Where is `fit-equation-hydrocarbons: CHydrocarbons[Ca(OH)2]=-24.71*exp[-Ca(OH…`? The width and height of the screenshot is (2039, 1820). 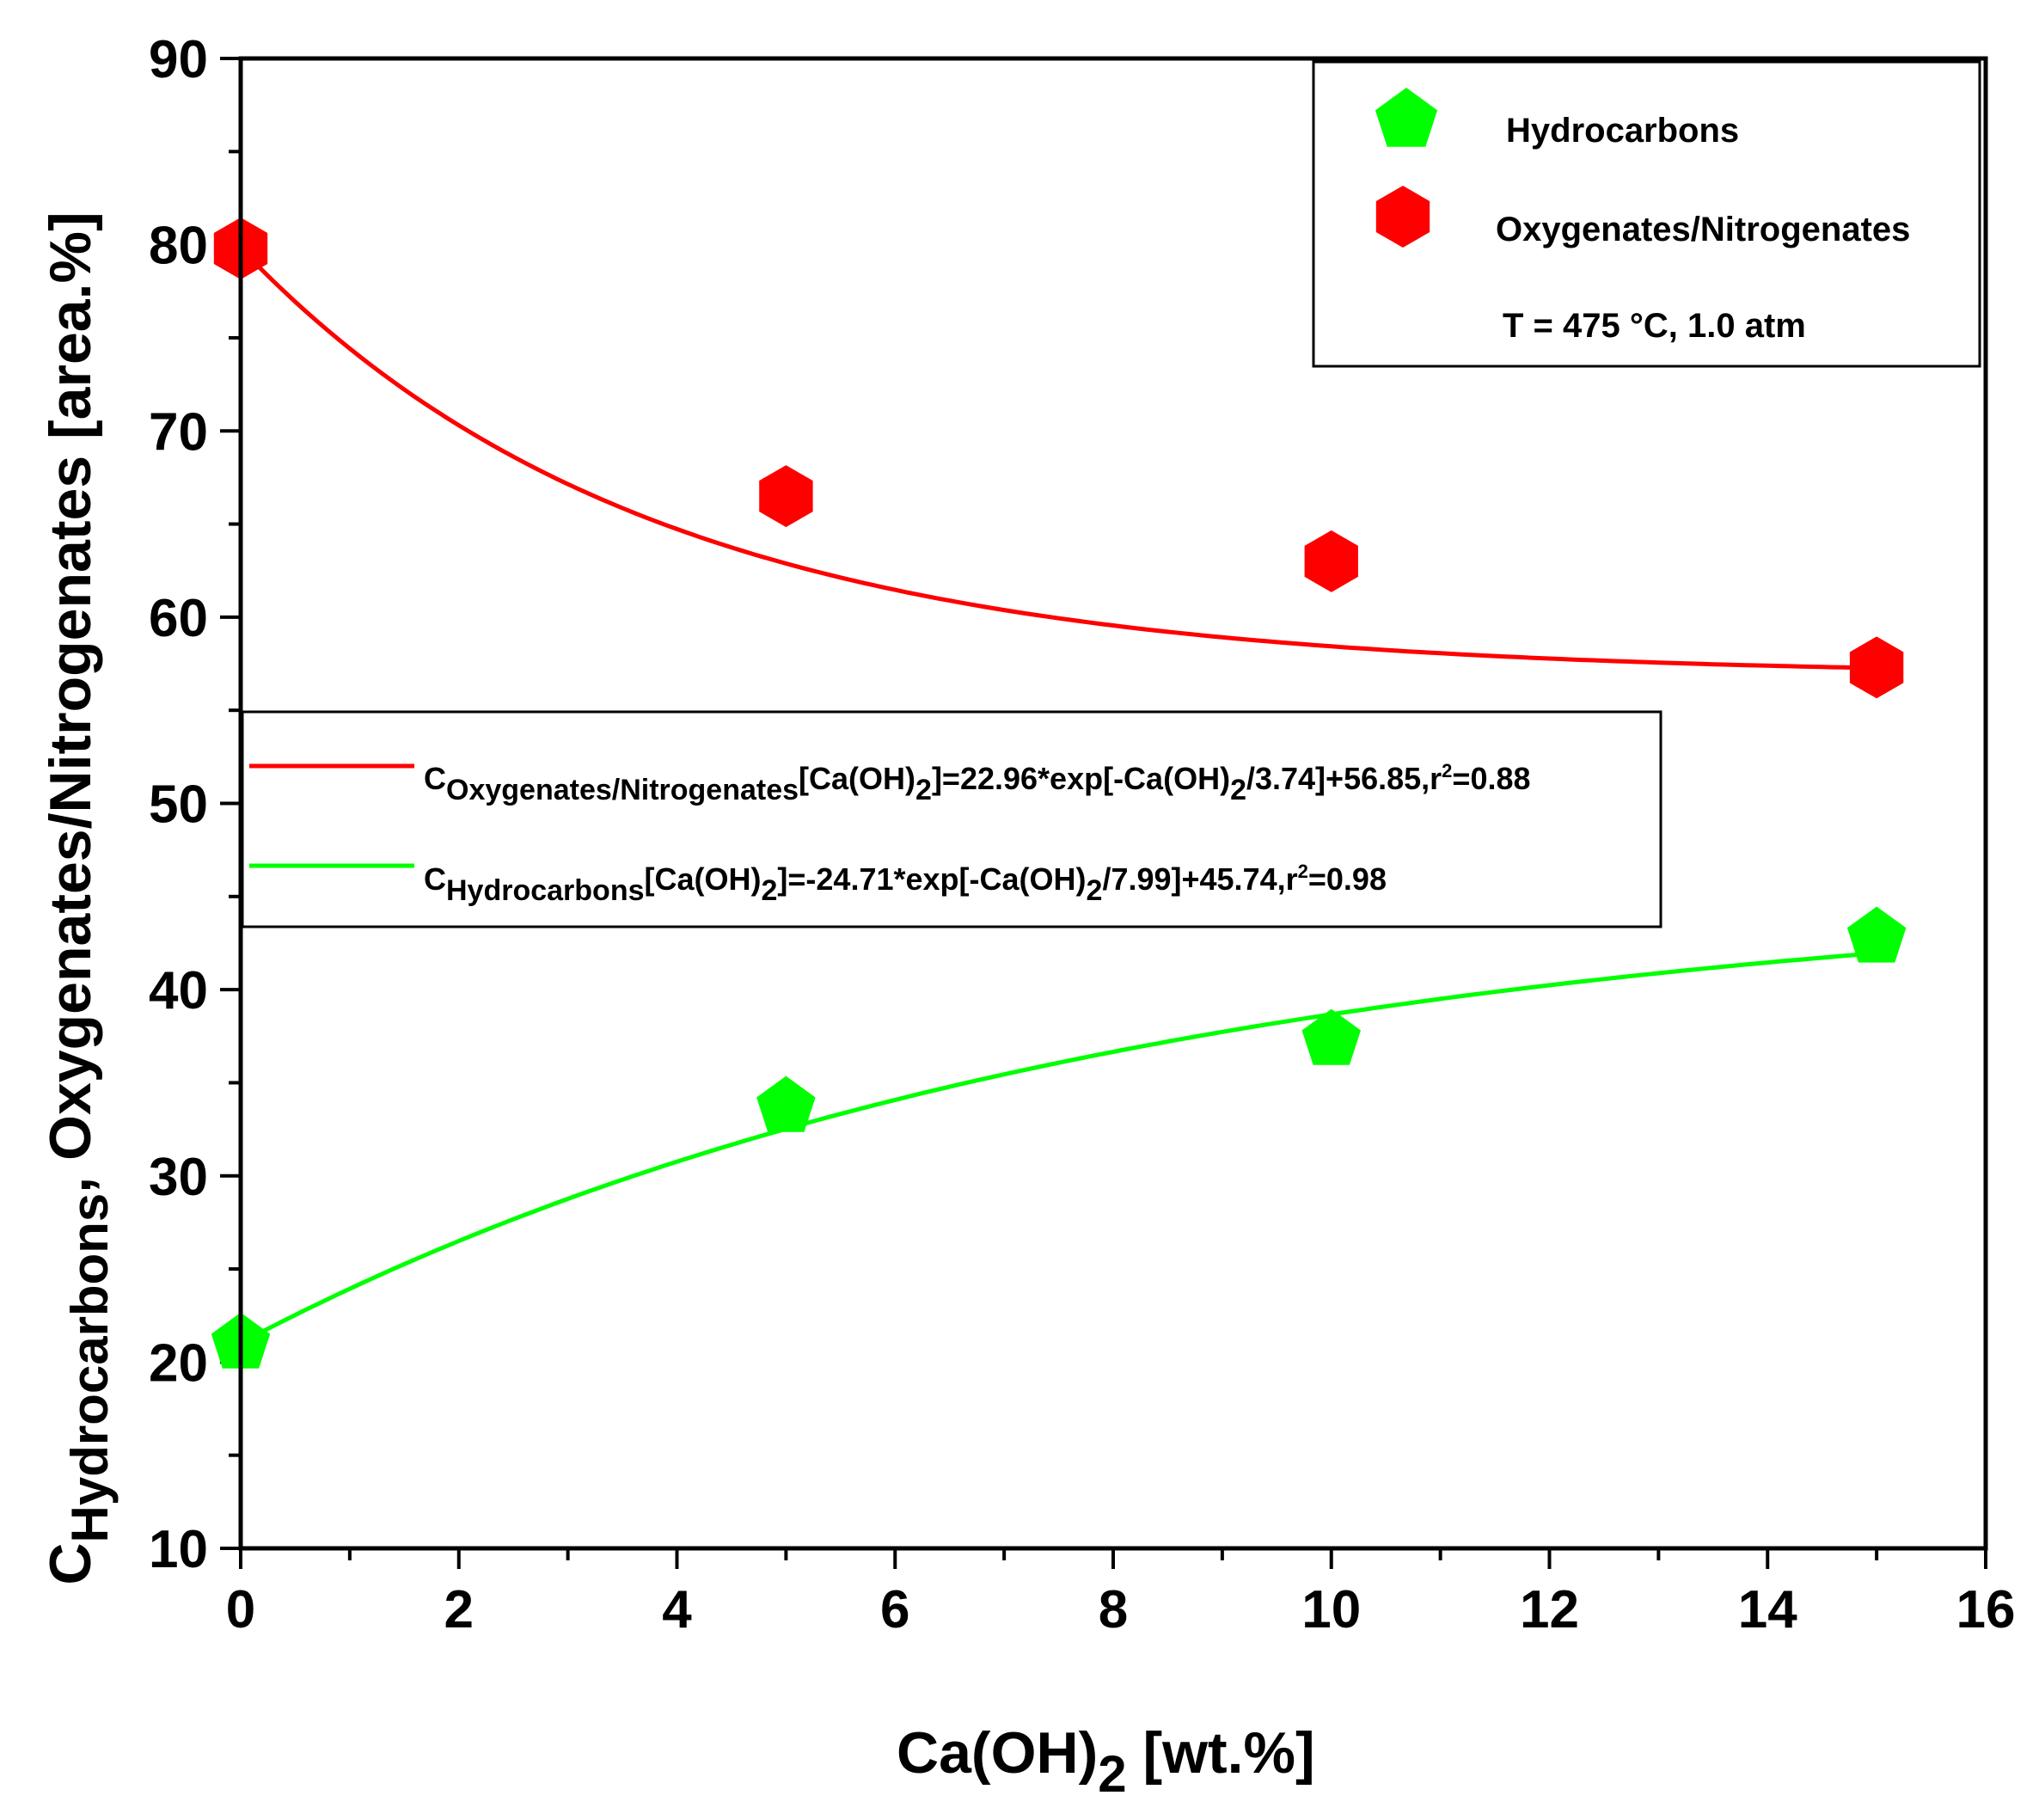 fit-equation-hydrocarbons: CHydrocarbons[Ca(OH)2]=-24.71*exp[-Ca(OH… is located at coordinates (905, 884).